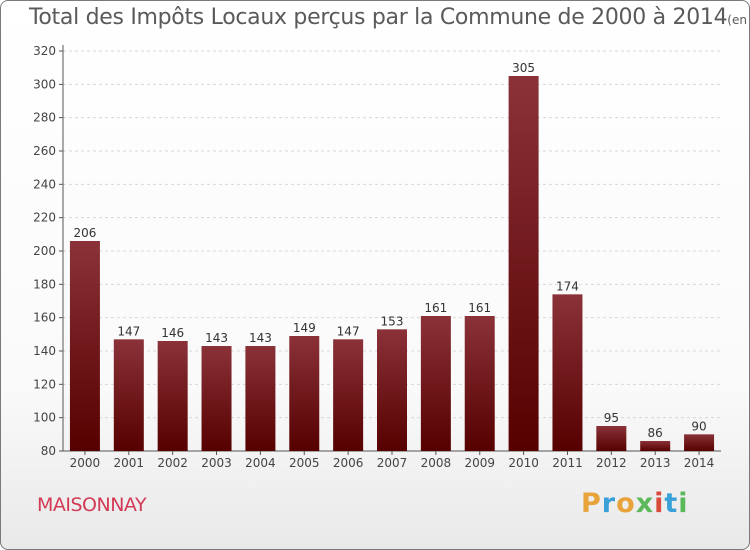 The image size is (750, 550). What do you see at coordinates (655, 433) in the screenshot?
I see `data-label-2013: 86` at bounding box center [655, 433].